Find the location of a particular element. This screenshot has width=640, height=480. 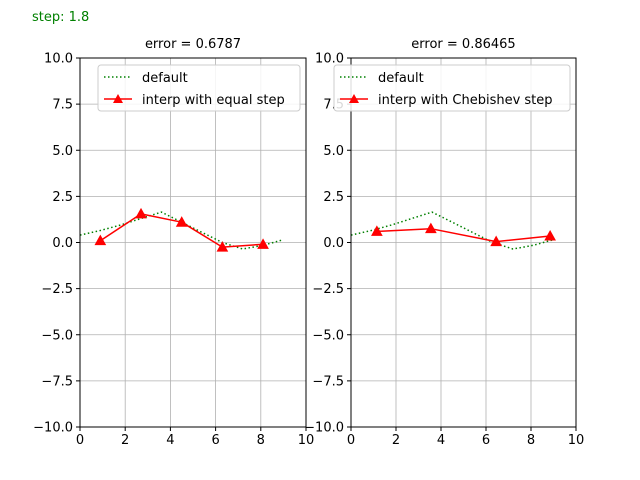

y-tick-label: 7.5 is located at coordinates (62, 105).